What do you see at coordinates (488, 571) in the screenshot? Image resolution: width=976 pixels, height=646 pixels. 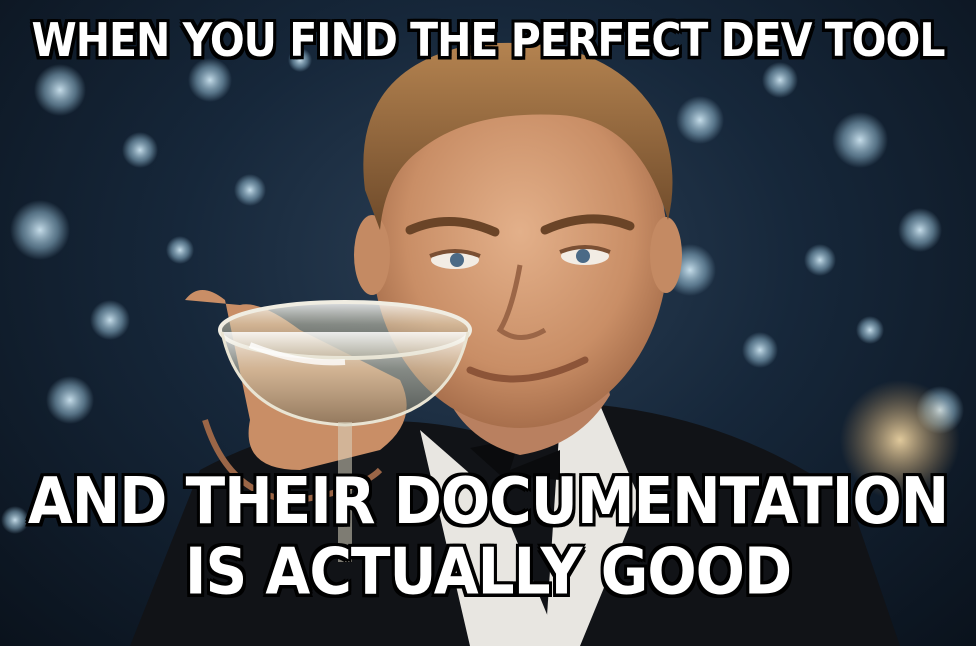 I see `bottom-caption-line-2: IS ACTUALLY GOOD` at bounding box center [488, 571].